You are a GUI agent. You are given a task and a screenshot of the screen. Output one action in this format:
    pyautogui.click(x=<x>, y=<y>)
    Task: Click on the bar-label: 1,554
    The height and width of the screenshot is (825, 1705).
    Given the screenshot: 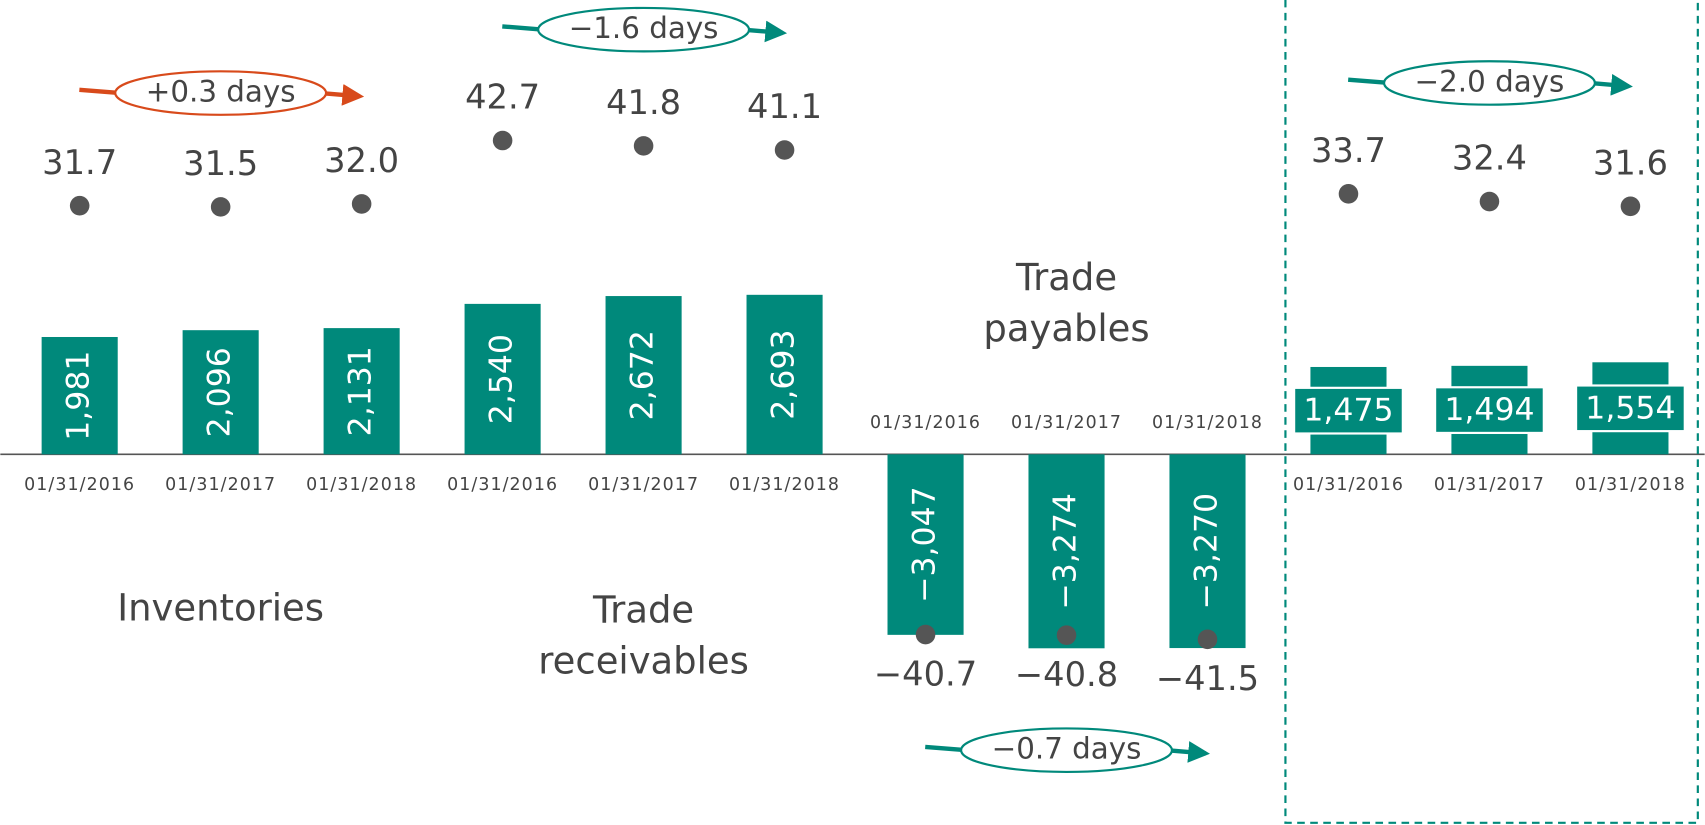 What is the action you would take?
    pyautogui.click(x=1630, y=408)
    